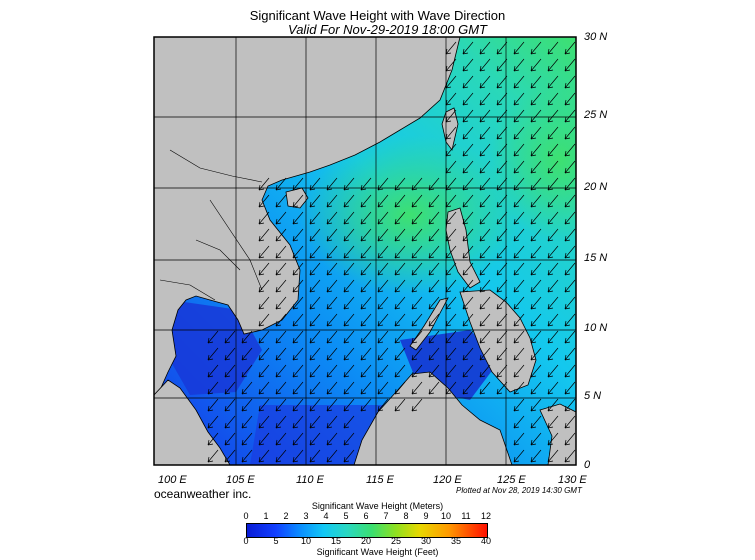  Describe the element at coordinates (406, 516) in the screenshot. I see `colorbar-meters-tick: 8` at that location.